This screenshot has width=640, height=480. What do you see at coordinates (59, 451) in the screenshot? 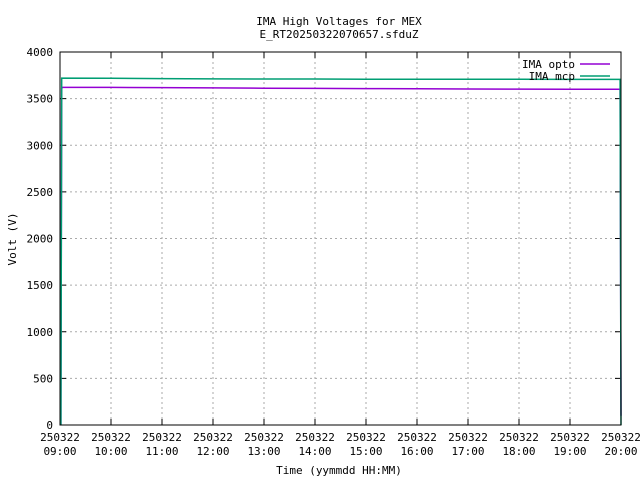
I see `x-tick-time: 09:00` at bounding box center [59, 451].